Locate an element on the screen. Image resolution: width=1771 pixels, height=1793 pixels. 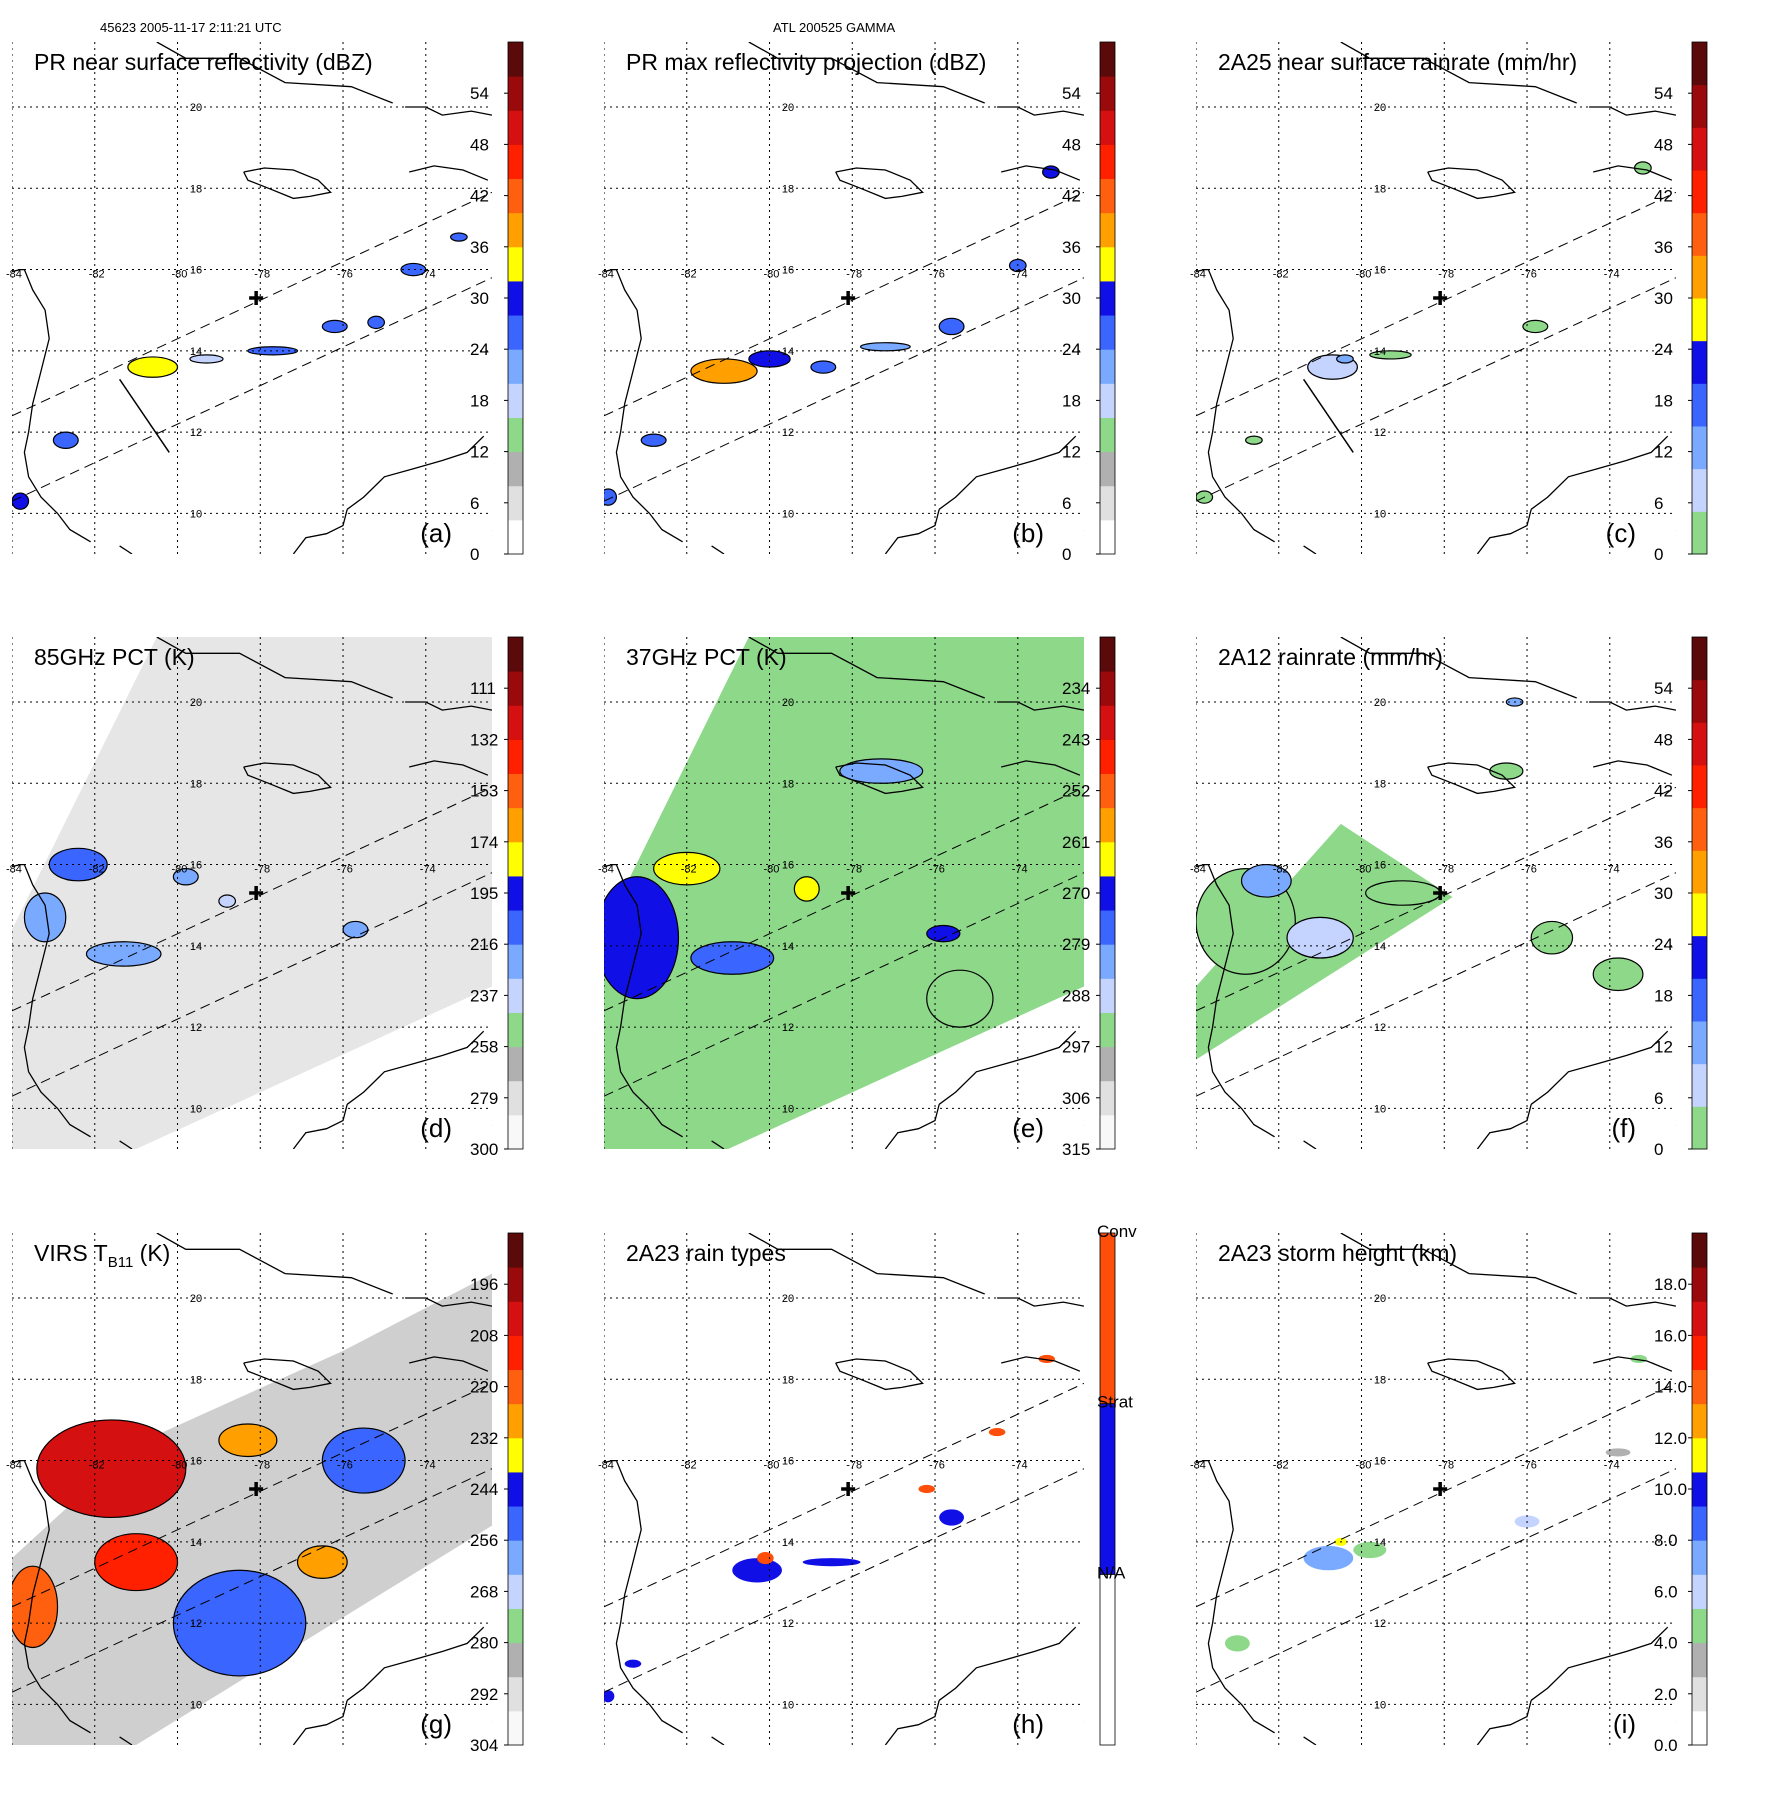
colorbar-tick-label: 30 is located at coordinates (1071, 298).